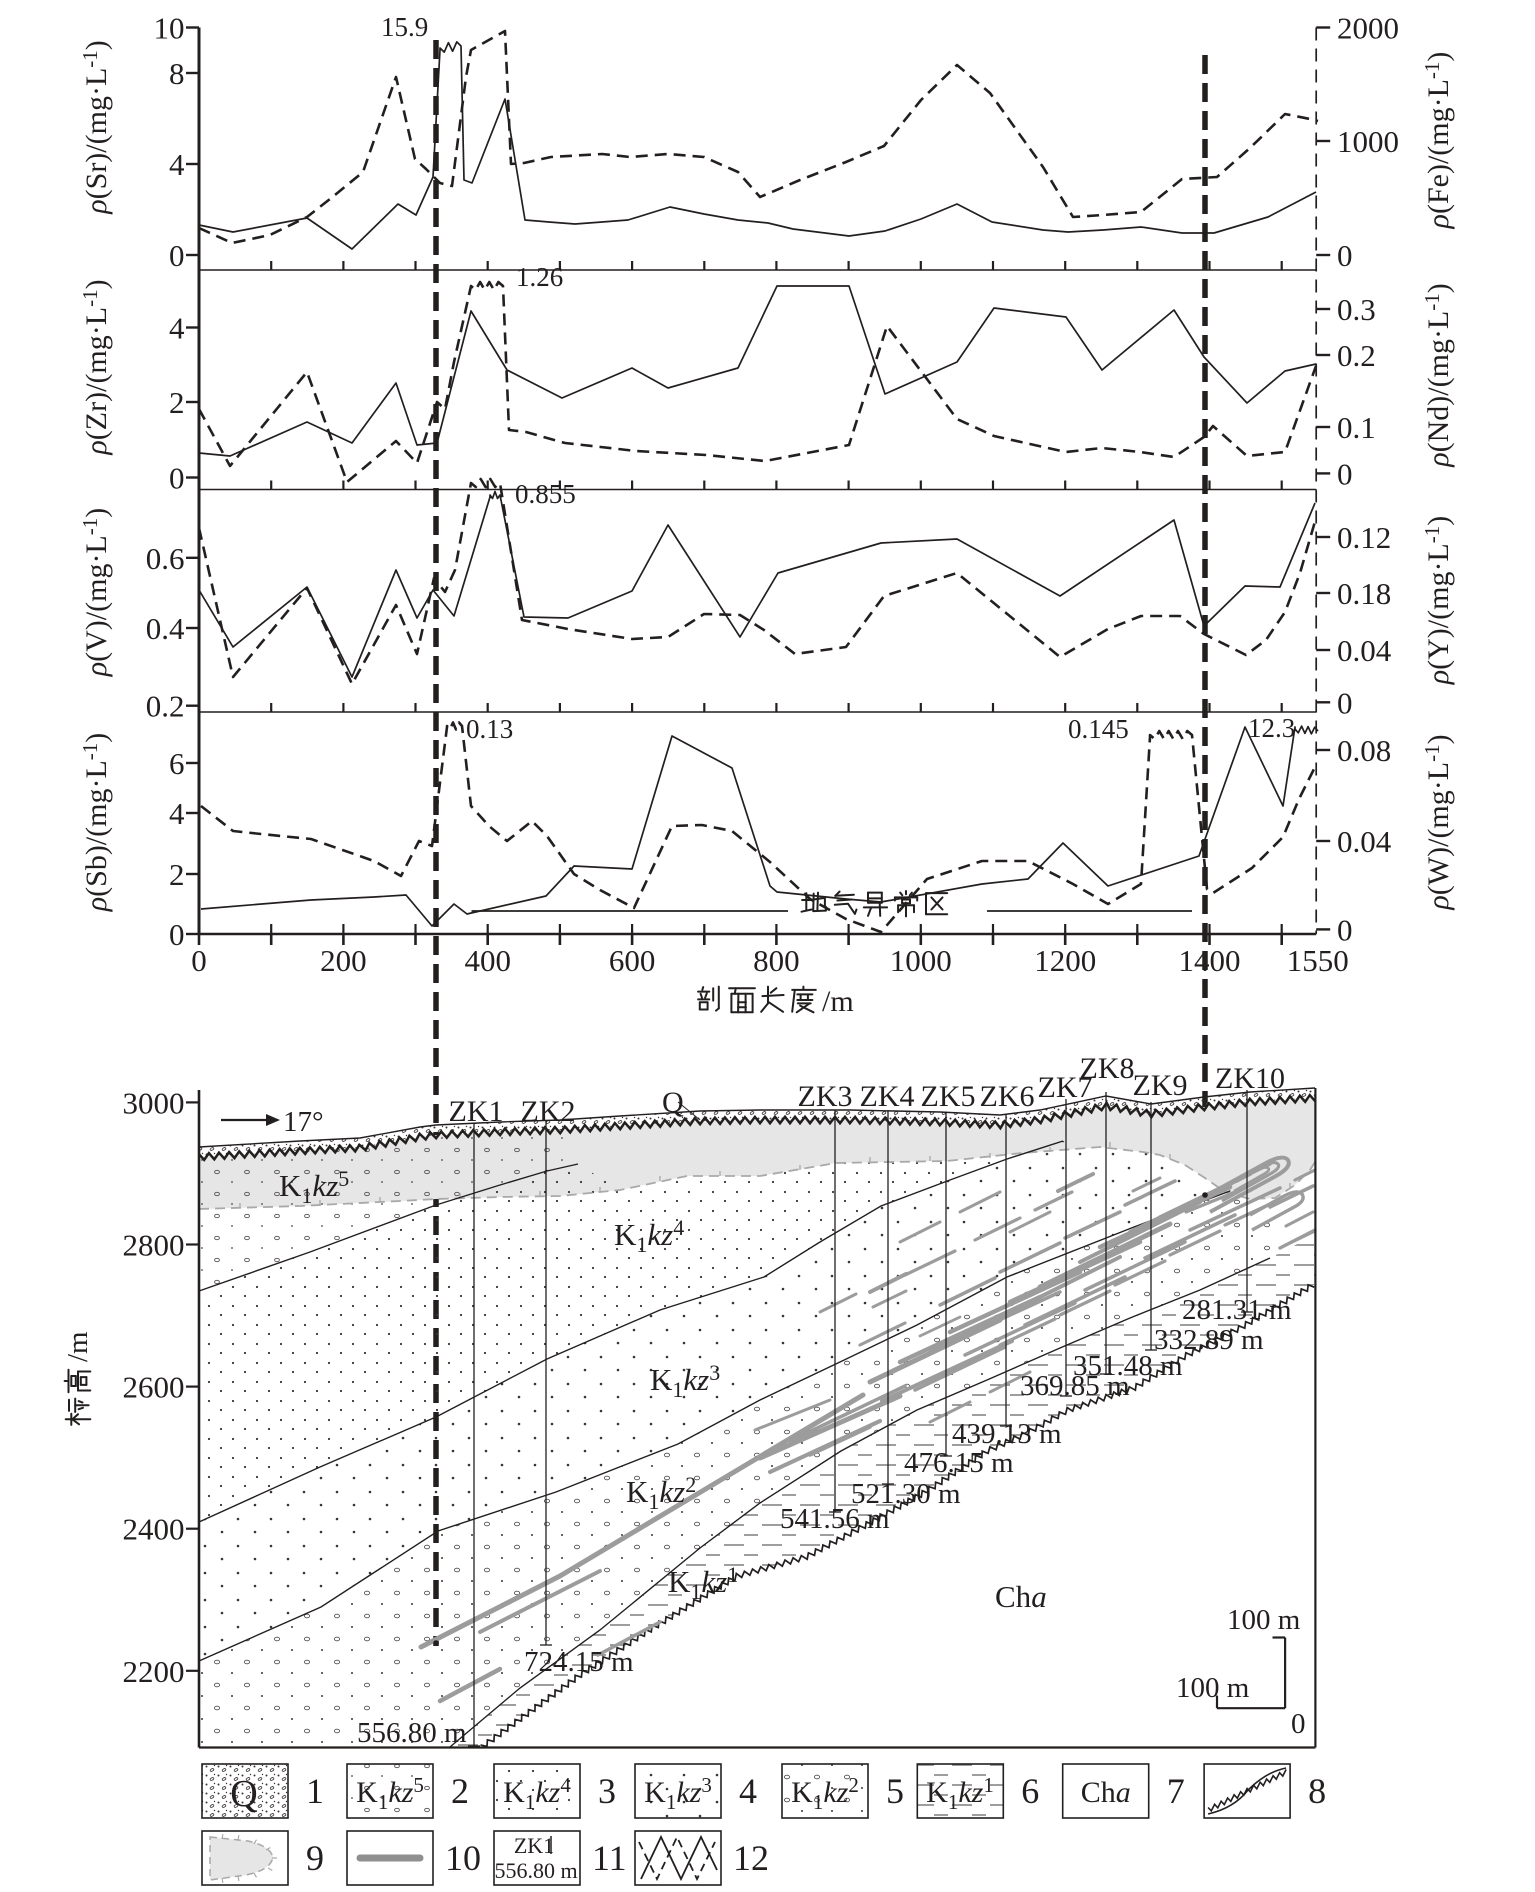 The height and width of the screenshot is (1892, 1535). Describe the element at coordinates (607, 1791) in the screenshot. I see `svg-text: 3` at that location.